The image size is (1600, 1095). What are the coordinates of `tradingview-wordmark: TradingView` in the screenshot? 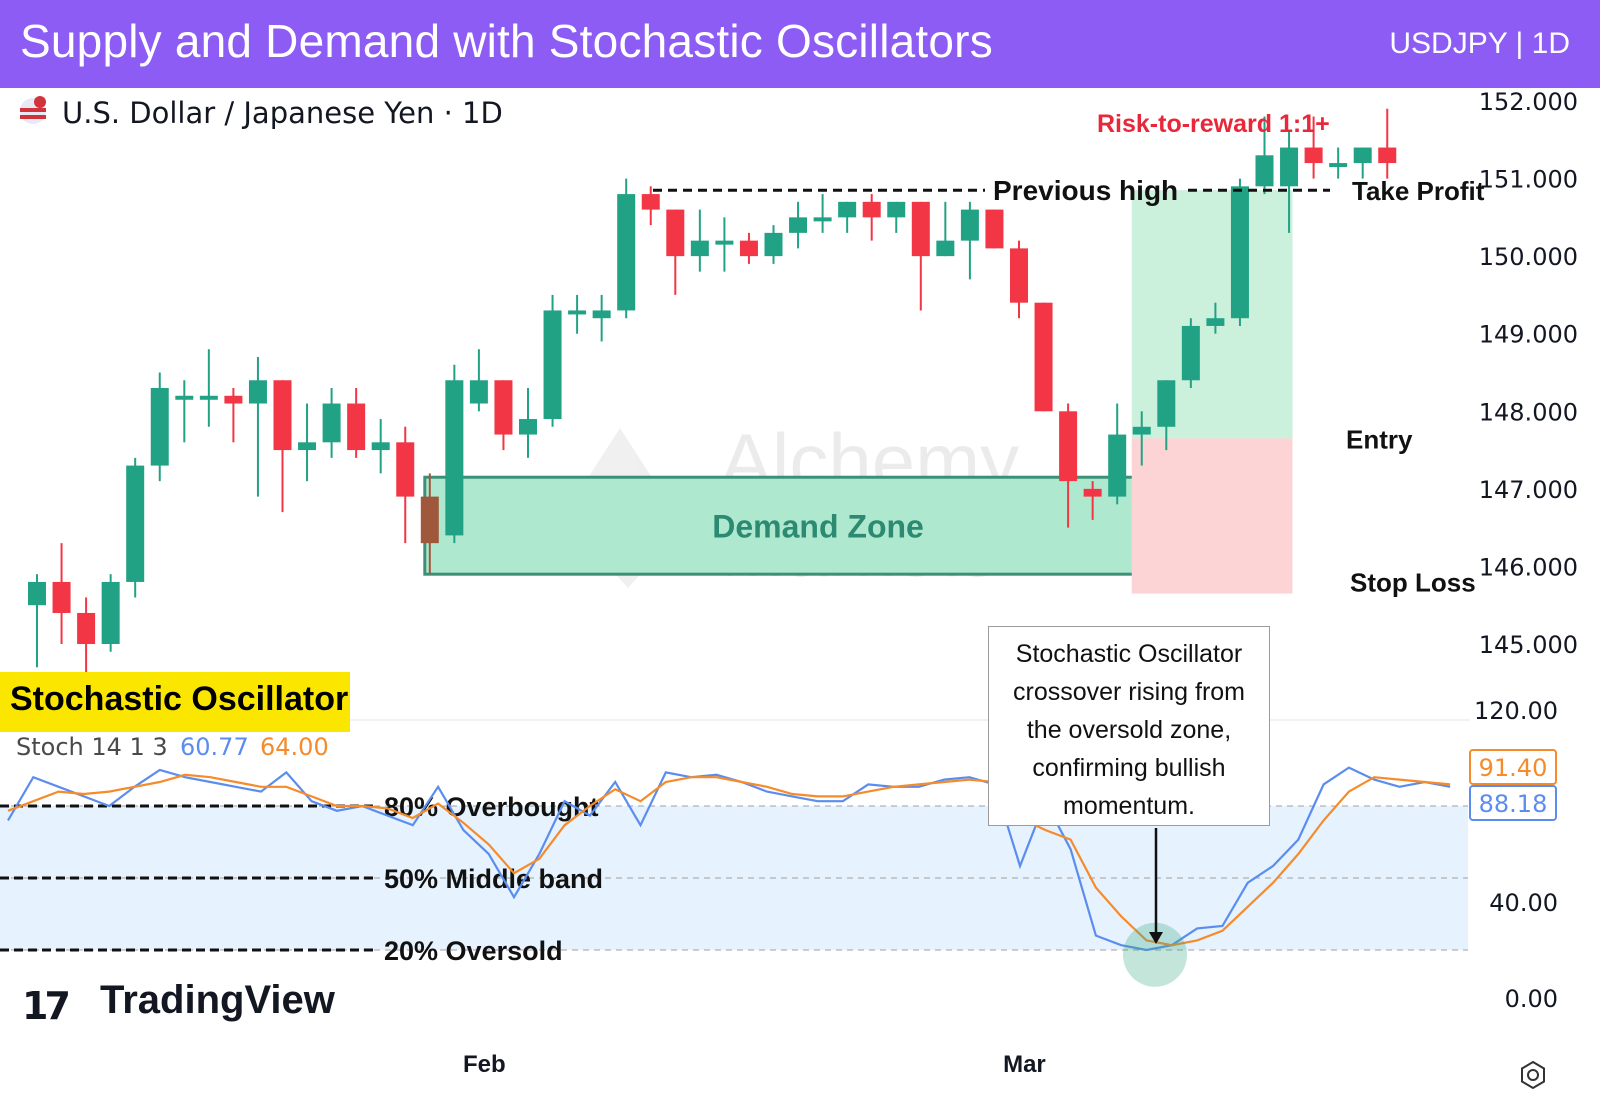 It's located at (217, 1000).